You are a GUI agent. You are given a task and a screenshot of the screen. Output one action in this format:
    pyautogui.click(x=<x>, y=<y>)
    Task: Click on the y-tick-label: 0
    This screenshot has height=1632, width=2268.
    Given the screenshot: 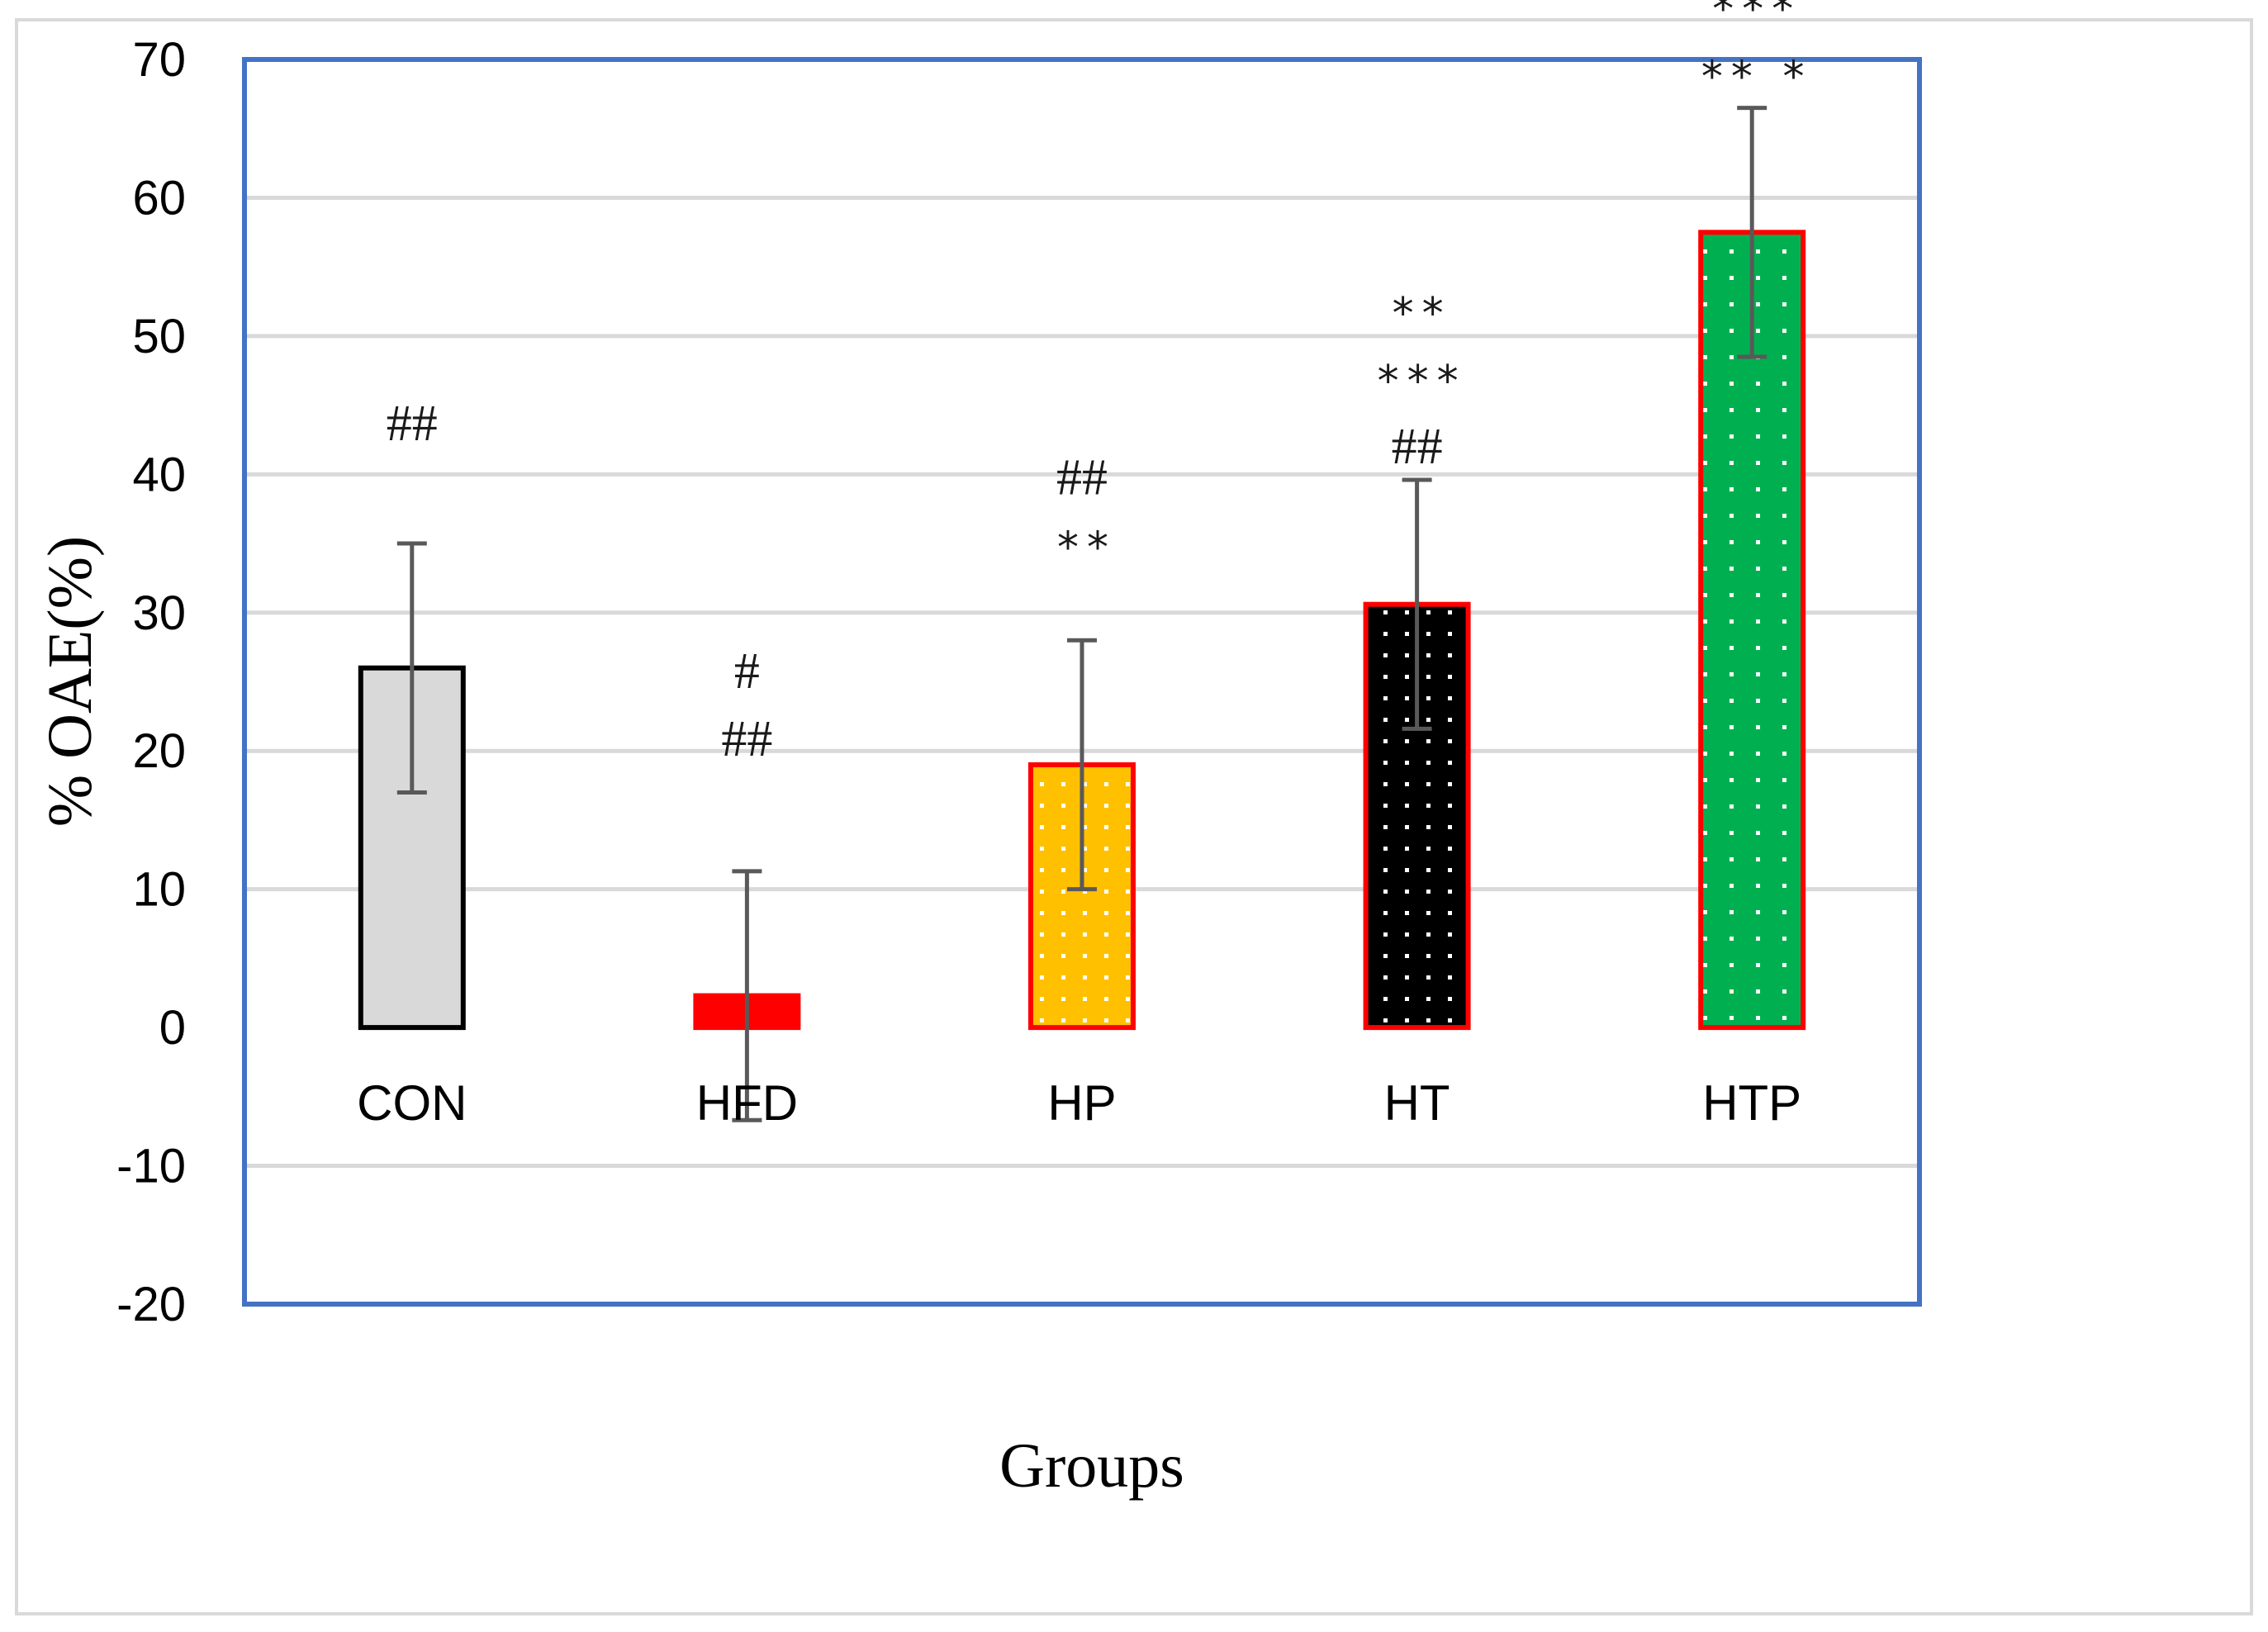 What is the action you would take?
    pyautogui.click(x=172, y=1028)
    